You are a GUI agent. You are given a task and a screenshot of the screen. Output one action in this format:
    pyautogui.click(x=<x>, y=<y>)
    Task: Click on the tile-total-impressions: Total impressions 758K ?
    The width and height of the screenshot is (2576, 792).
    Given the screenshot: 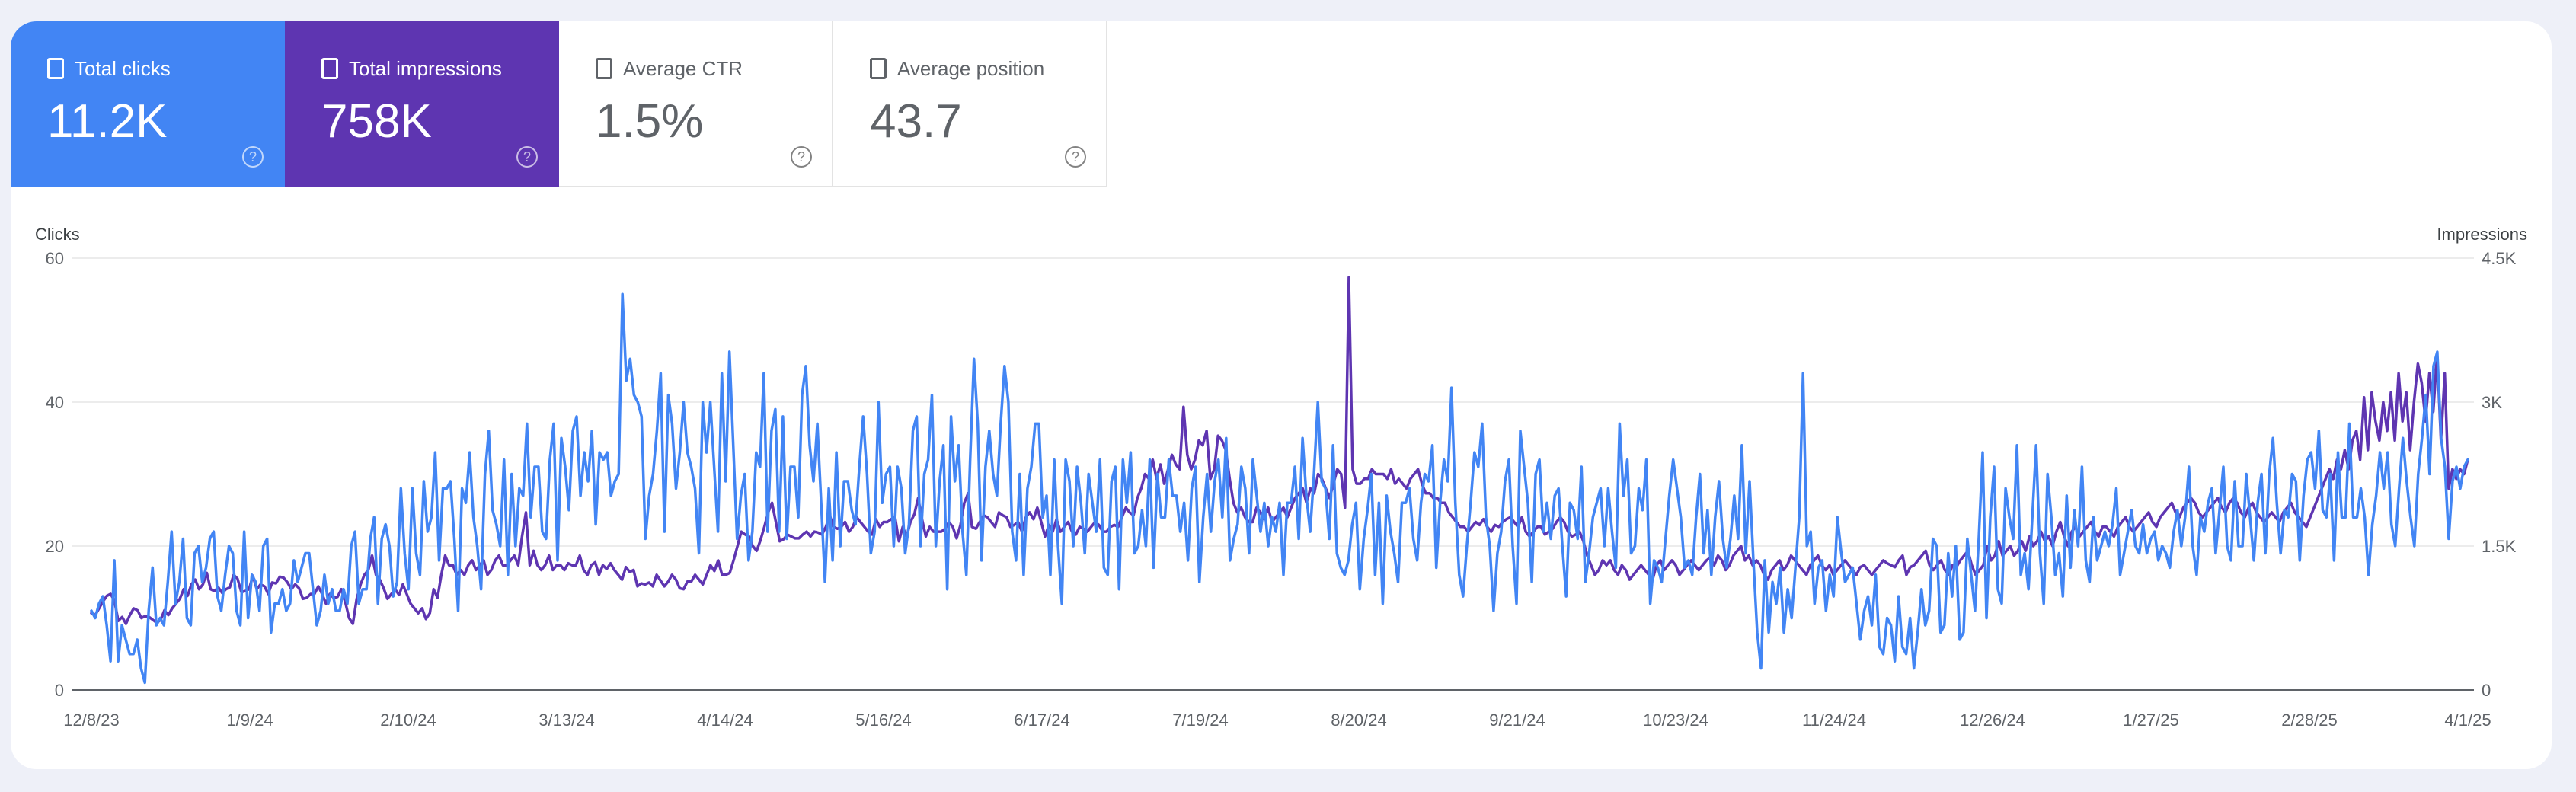 What is the action you would take?
    pyautogui.click(x=422, y=104)
    